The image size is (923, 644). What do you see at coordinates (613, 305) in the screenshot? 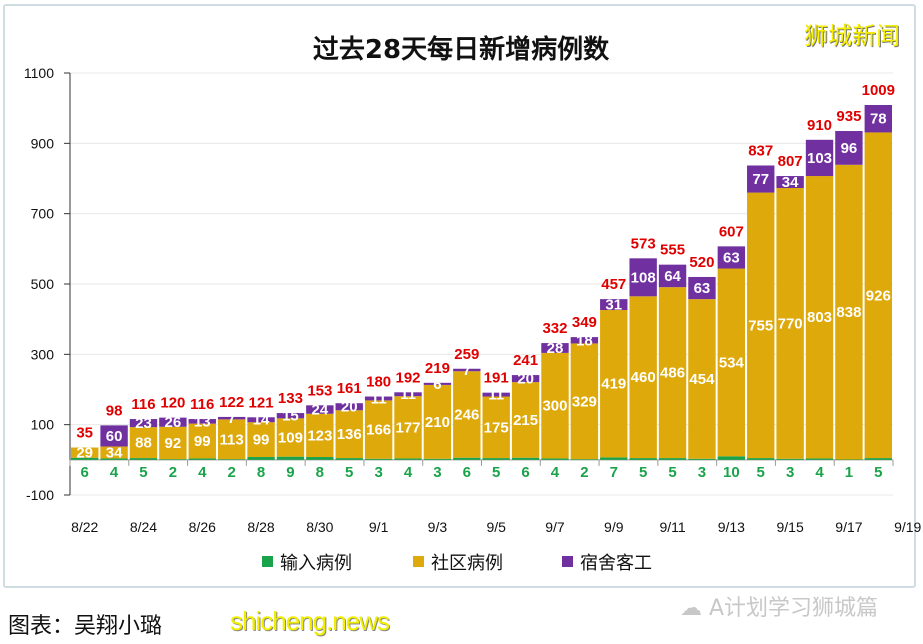
I see `segment-label-dormitory: 31` at bounding box center [613, 305].